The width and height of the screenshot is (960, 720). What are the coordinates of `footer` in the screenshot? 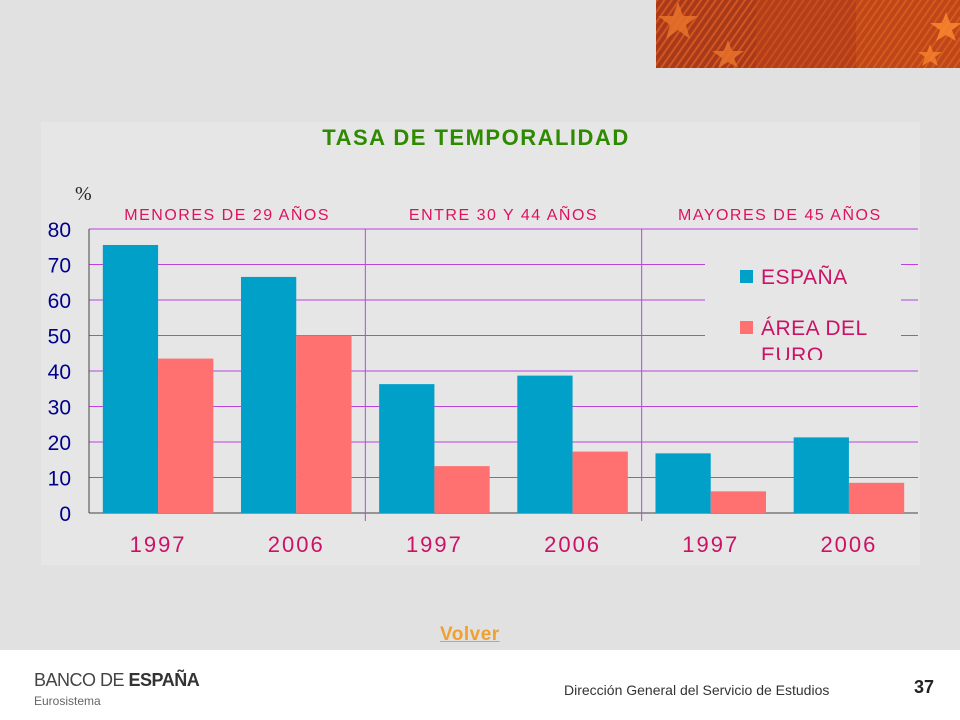 It's located at (480, 685).